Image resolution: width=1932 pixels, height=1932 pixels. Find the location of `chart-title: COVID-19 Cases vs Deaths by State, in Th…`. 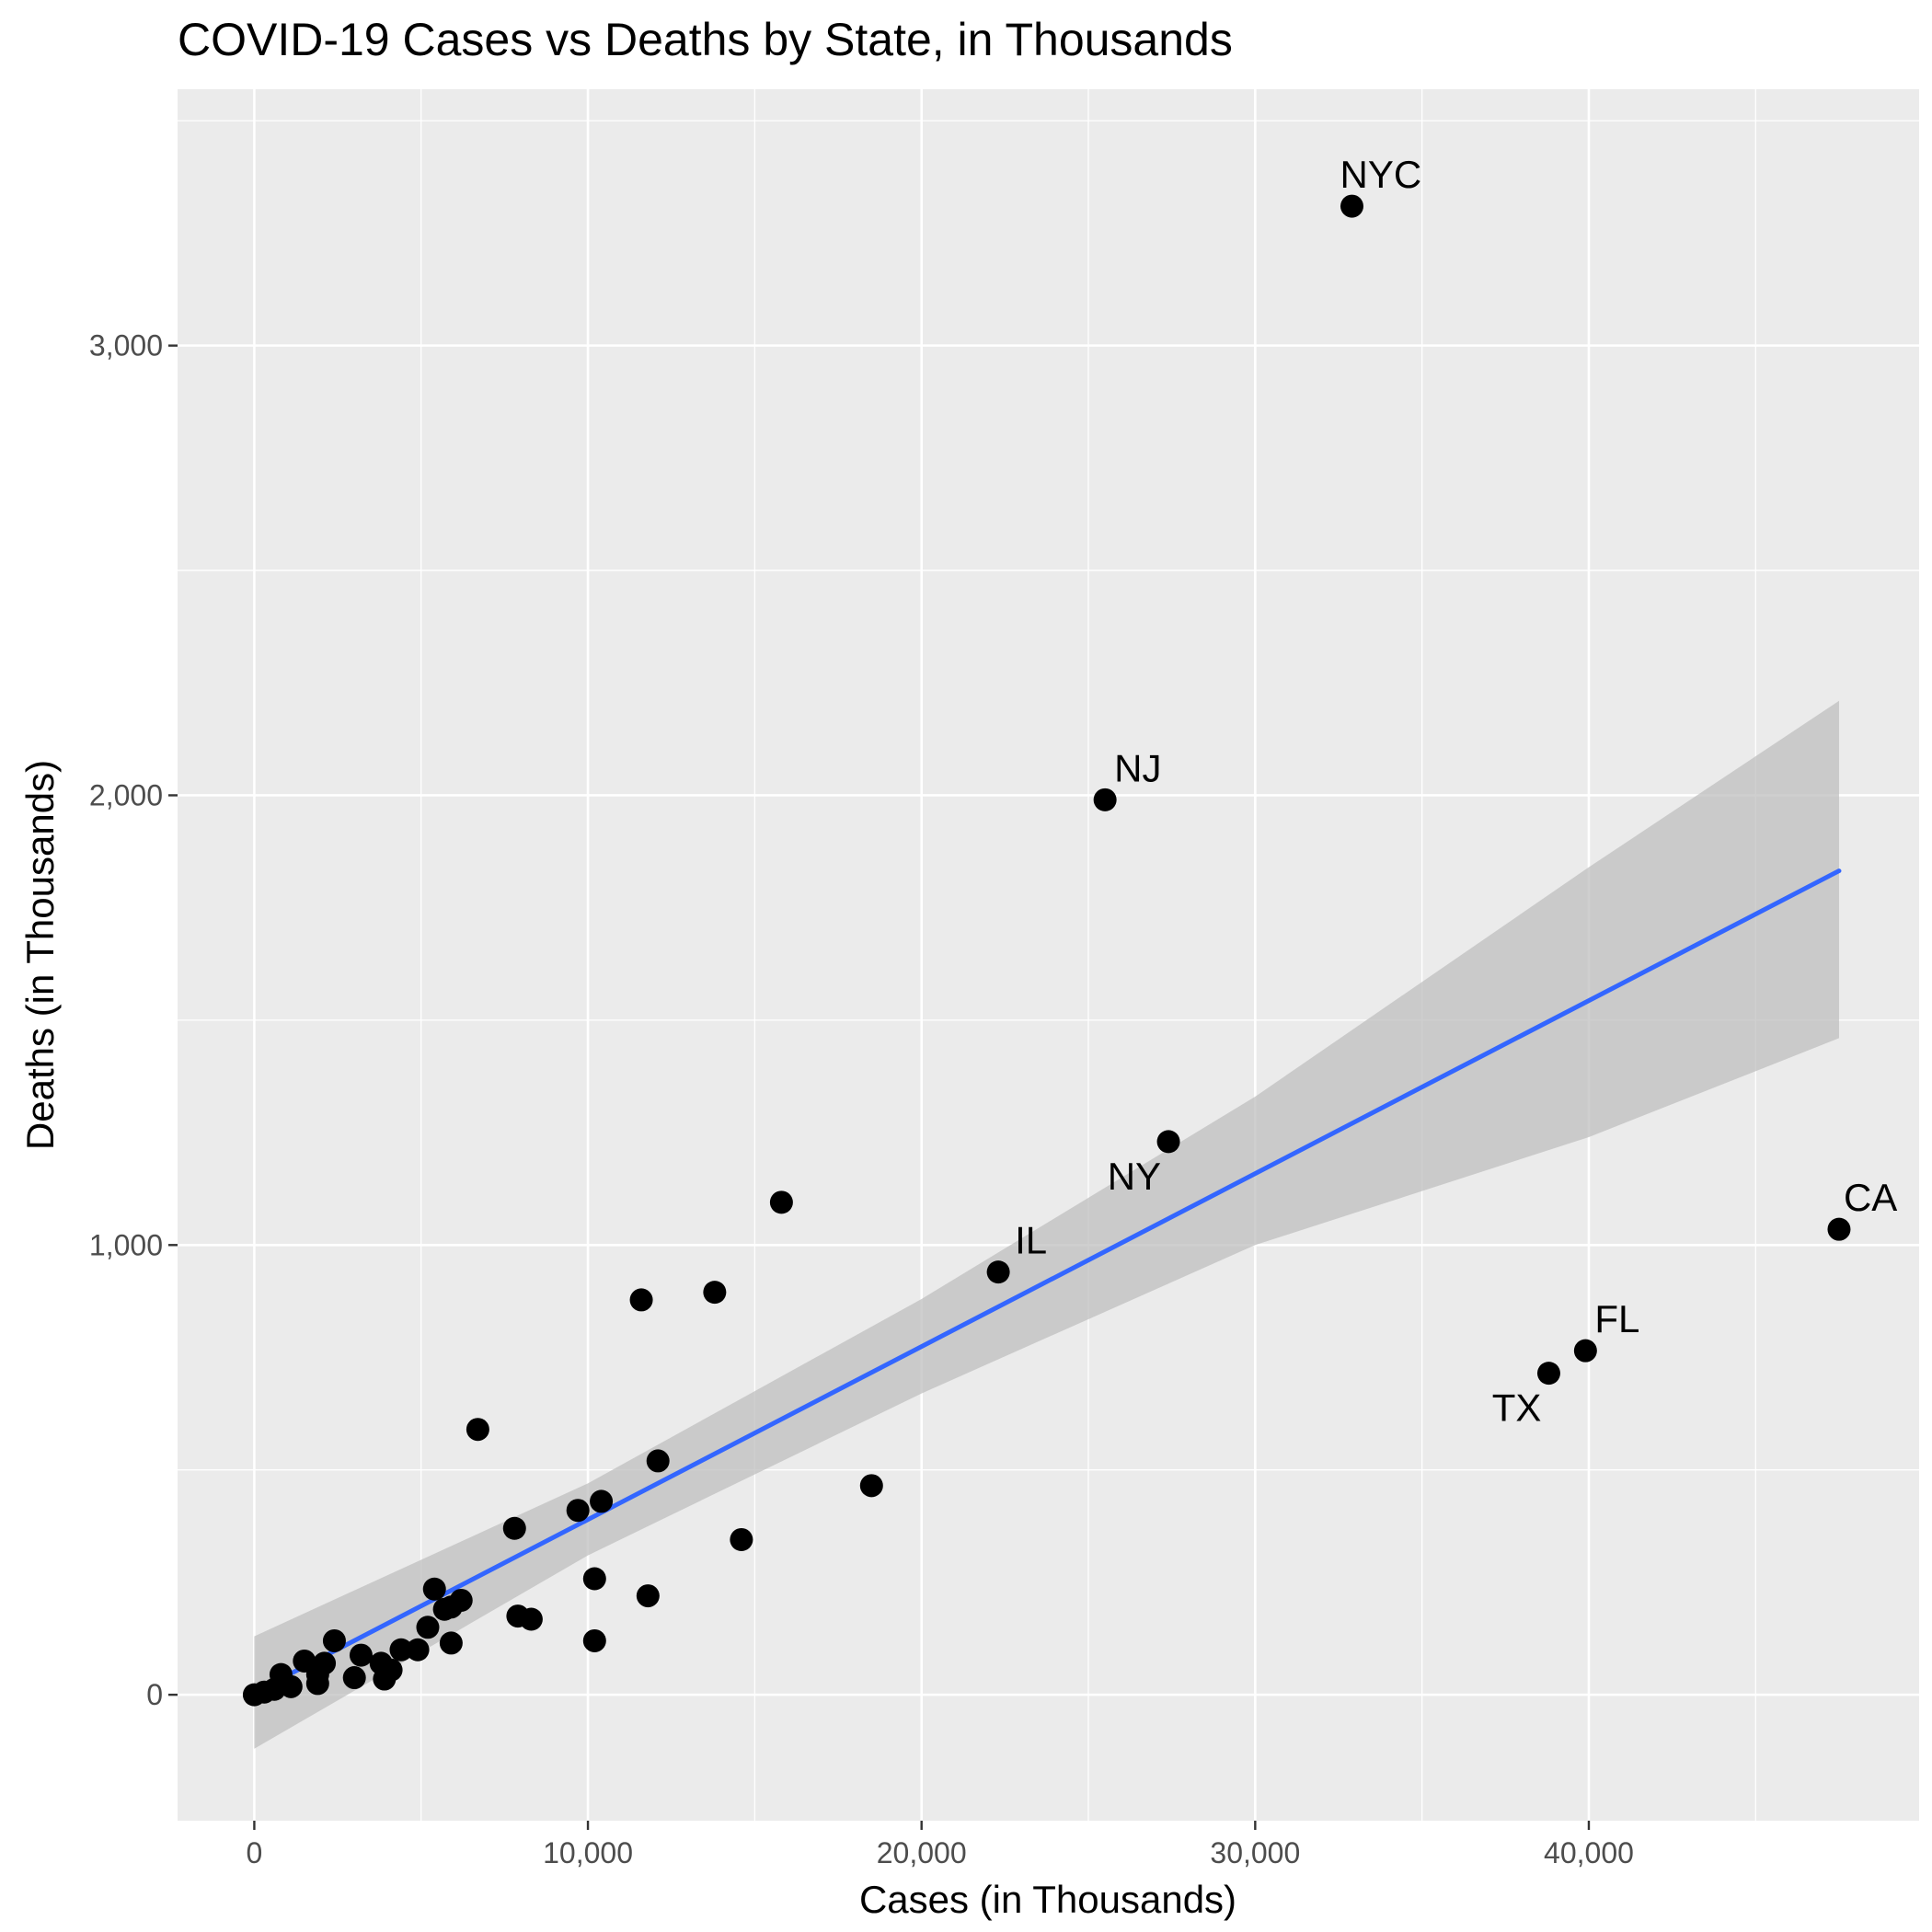

chart-title: COVID-19 Cases vs Deaths by State, in Th… is located at coordinates (705, 39).